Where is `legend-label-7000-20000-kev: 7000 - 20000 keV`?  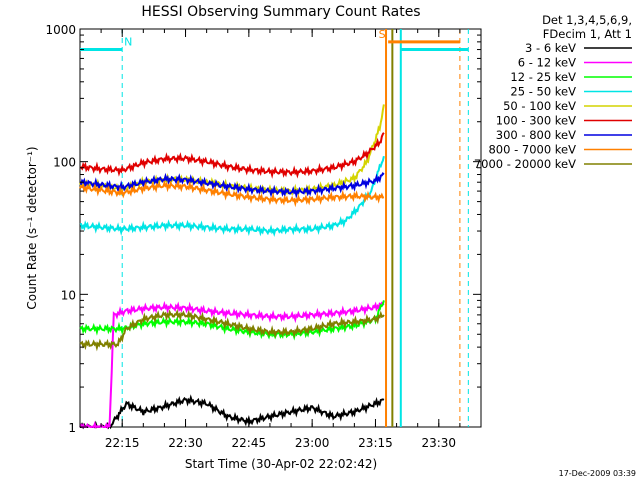
legend-label-7000-20000-kev: 7000 - 20000 keV is located at coordinates (525, 164).